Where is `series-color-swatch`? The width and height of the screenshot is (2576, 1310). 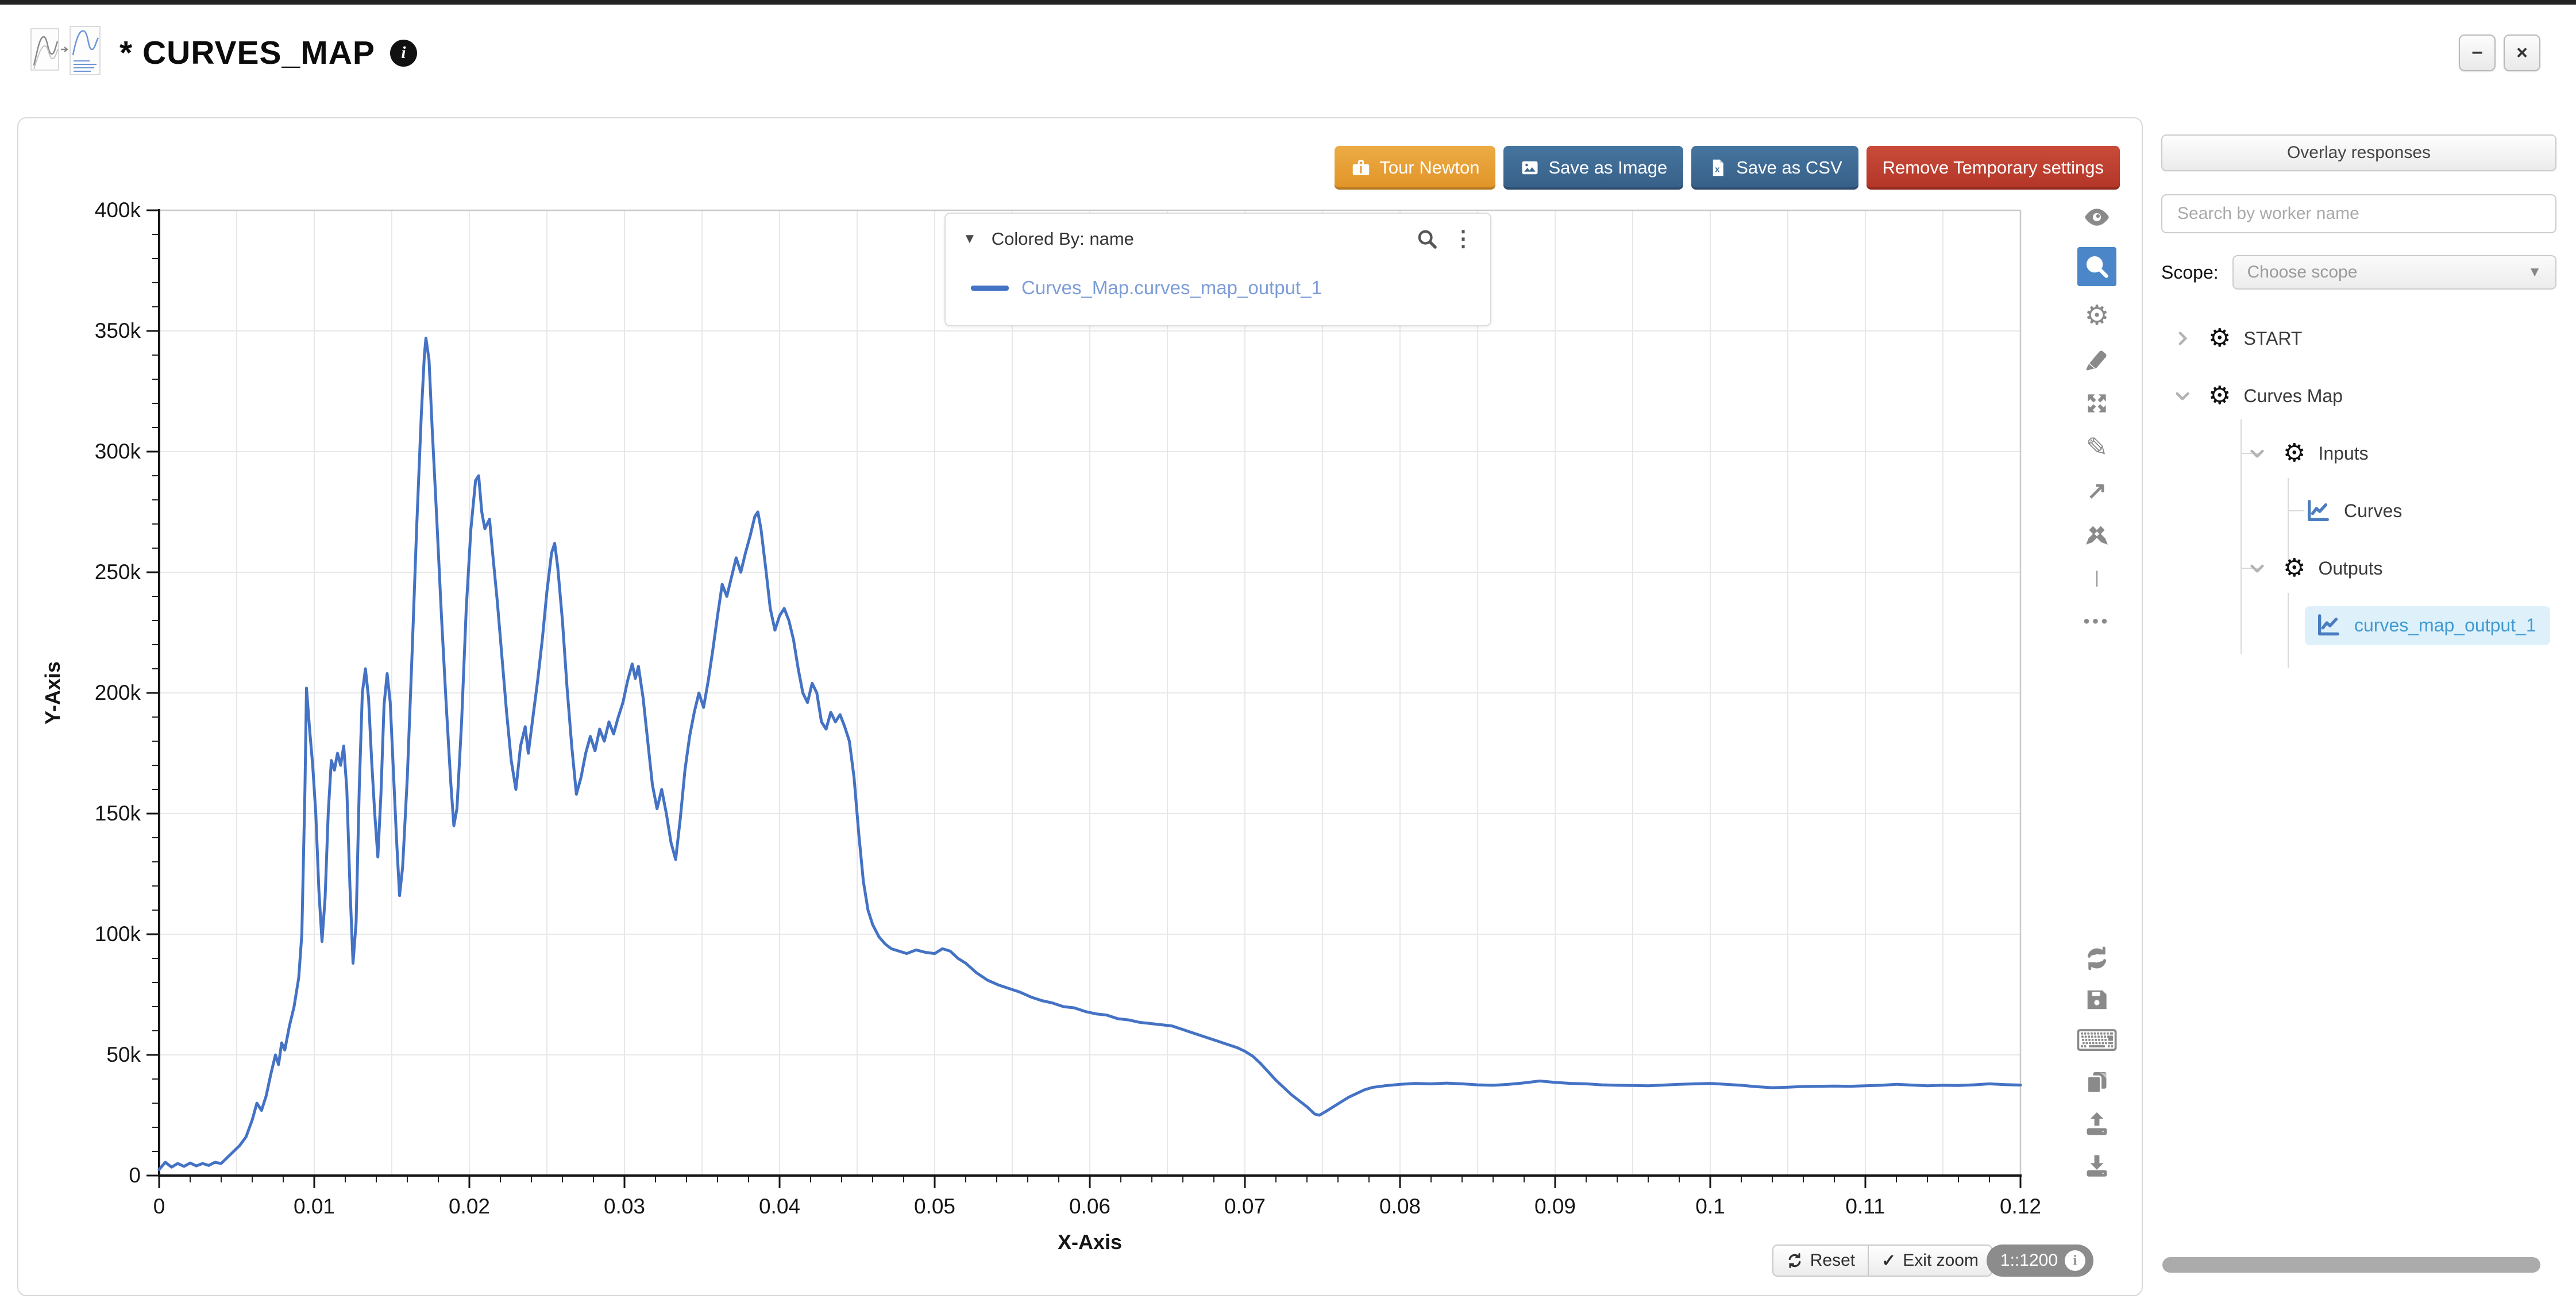 series-color-swatch is located at coordinates (990, 288).